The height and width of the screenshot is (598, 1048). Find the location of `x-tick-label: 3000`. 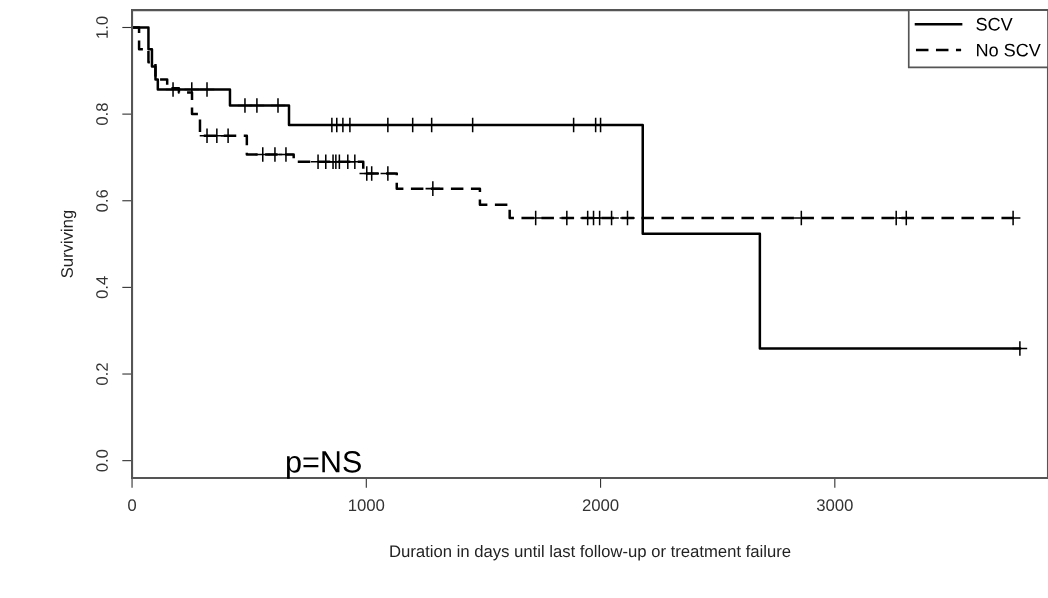

x-tick-label: 3000 is located at coordinates (834, 505).